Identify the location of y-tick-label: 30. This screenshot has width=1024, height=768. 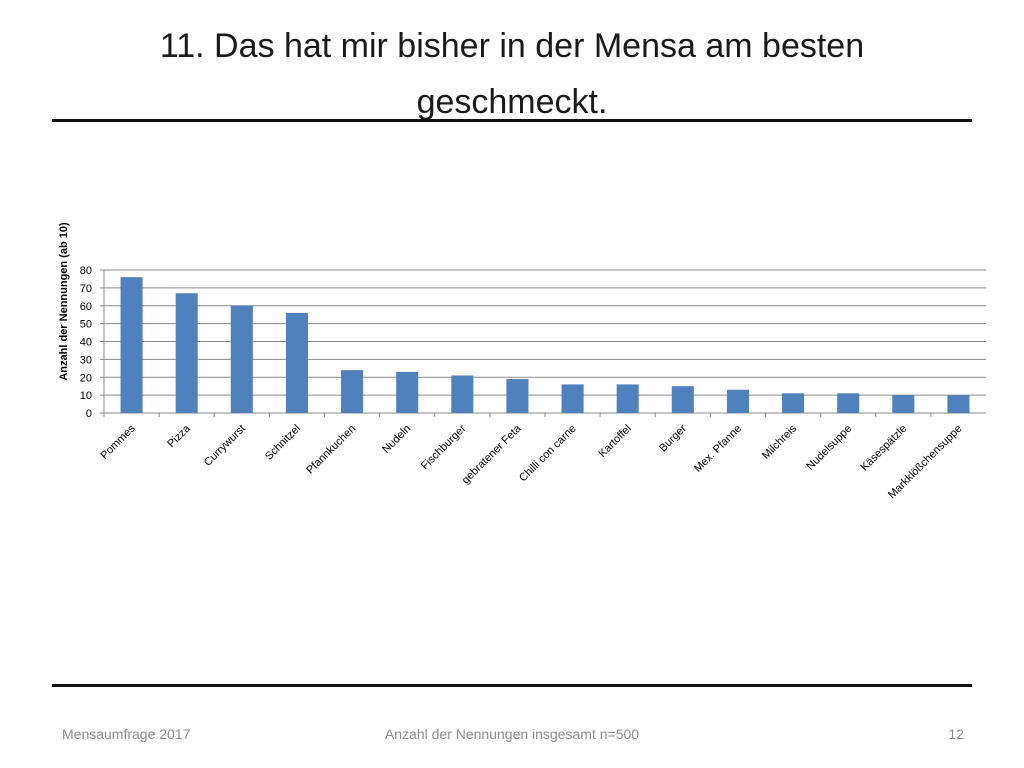
(86, 360).